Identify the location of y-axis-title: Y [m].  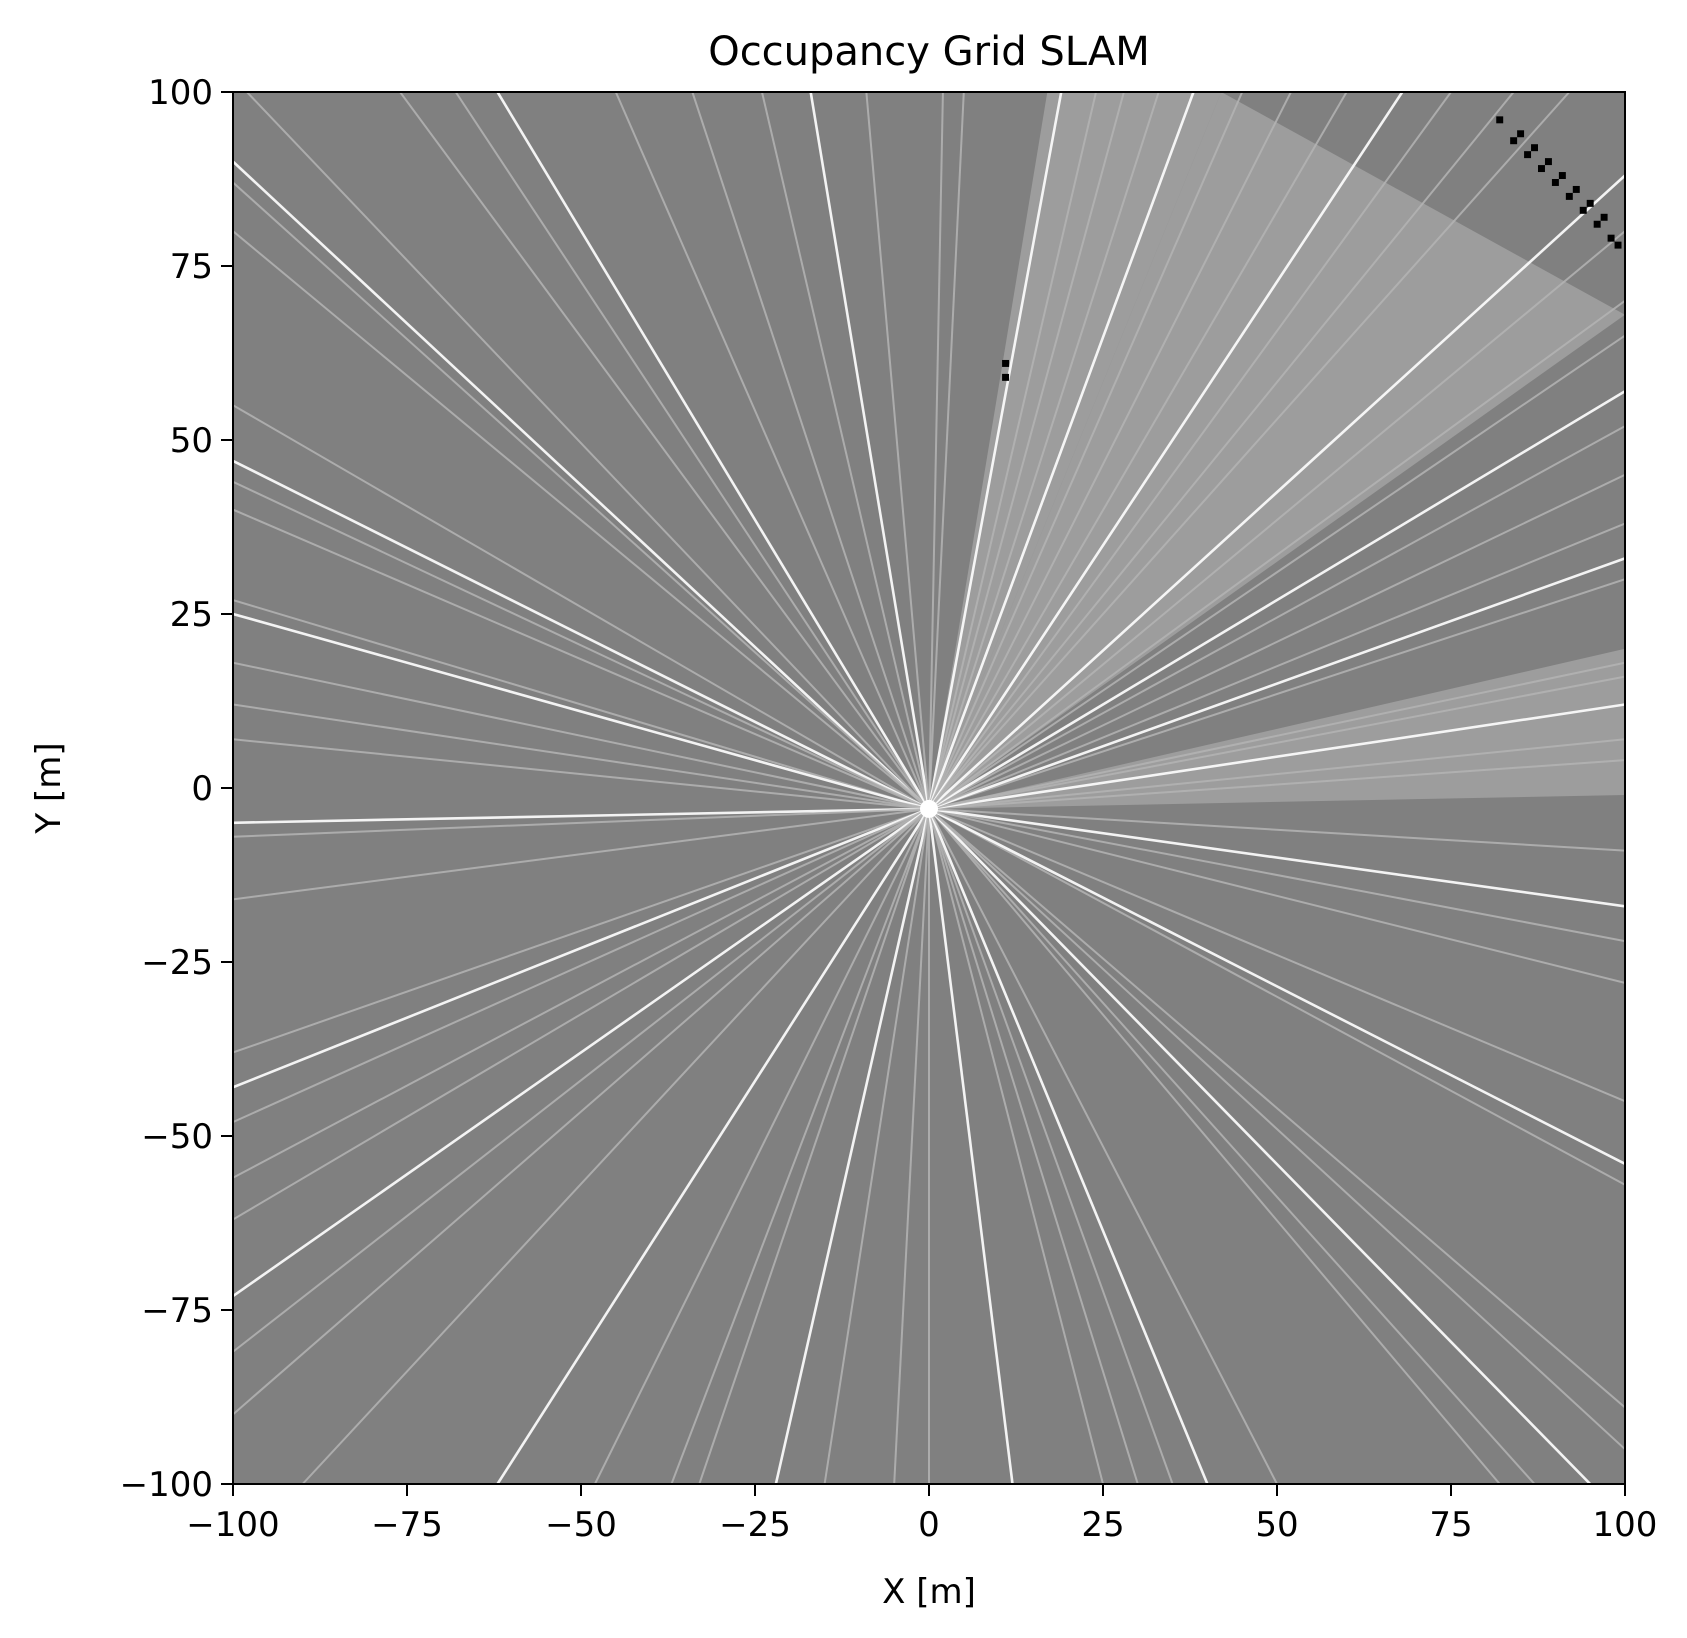
(49, 788).